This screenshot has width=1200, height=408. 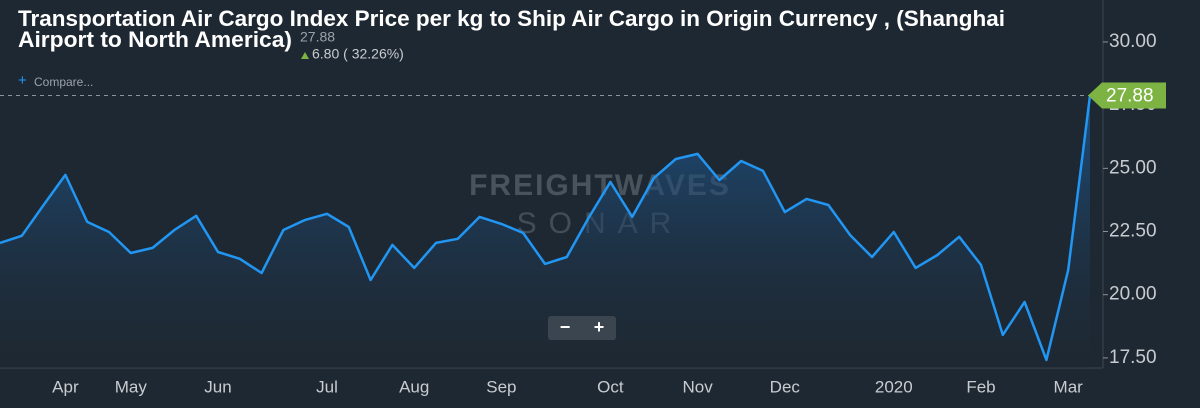 I want to click on y-tick-label: 17.50, so click(x=1133, y=357).